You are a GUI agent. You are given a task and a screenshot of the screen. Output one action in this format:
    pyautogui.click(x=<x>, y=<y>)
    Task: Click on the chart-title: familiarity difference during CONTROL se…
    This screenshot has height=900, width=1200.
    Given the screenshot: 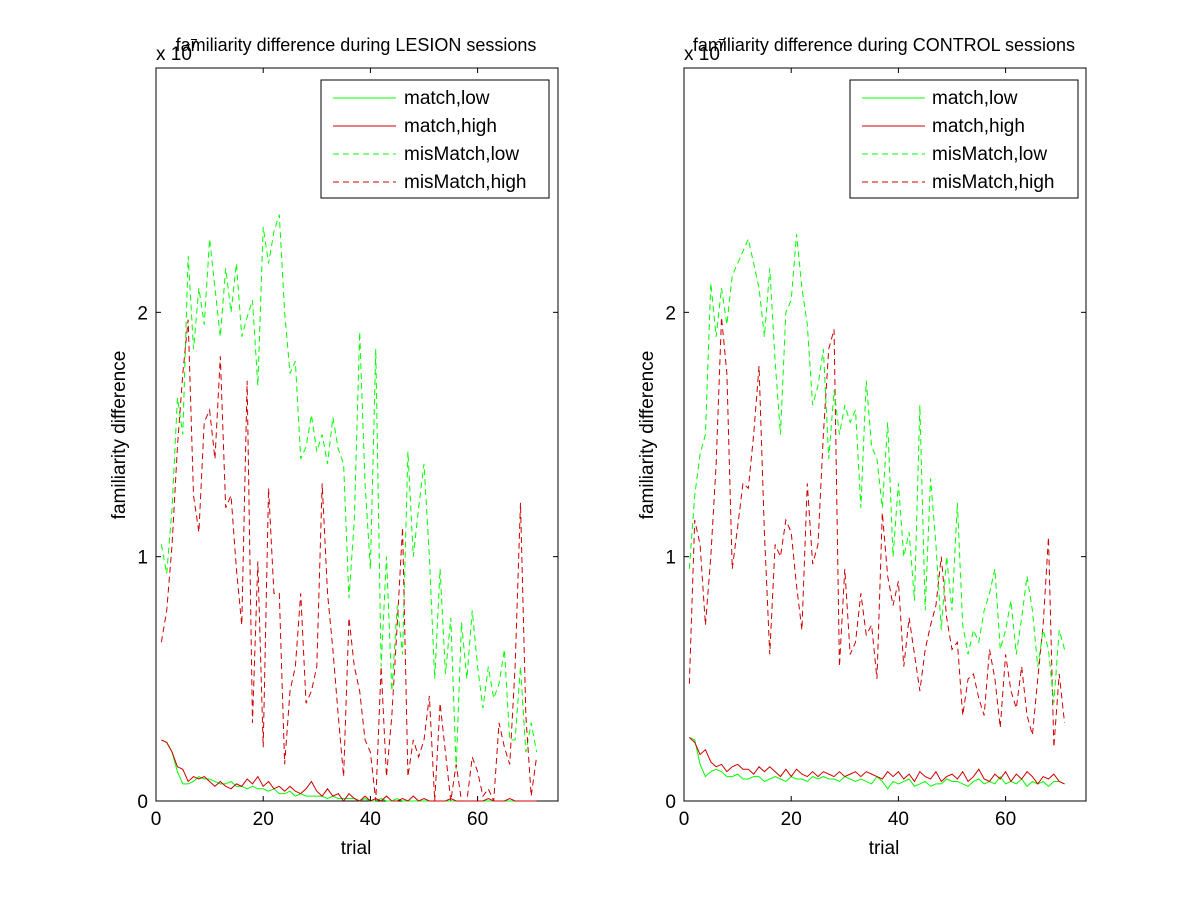 What is the action you would take?
    pyautogui.click(x=884, y=45)
    